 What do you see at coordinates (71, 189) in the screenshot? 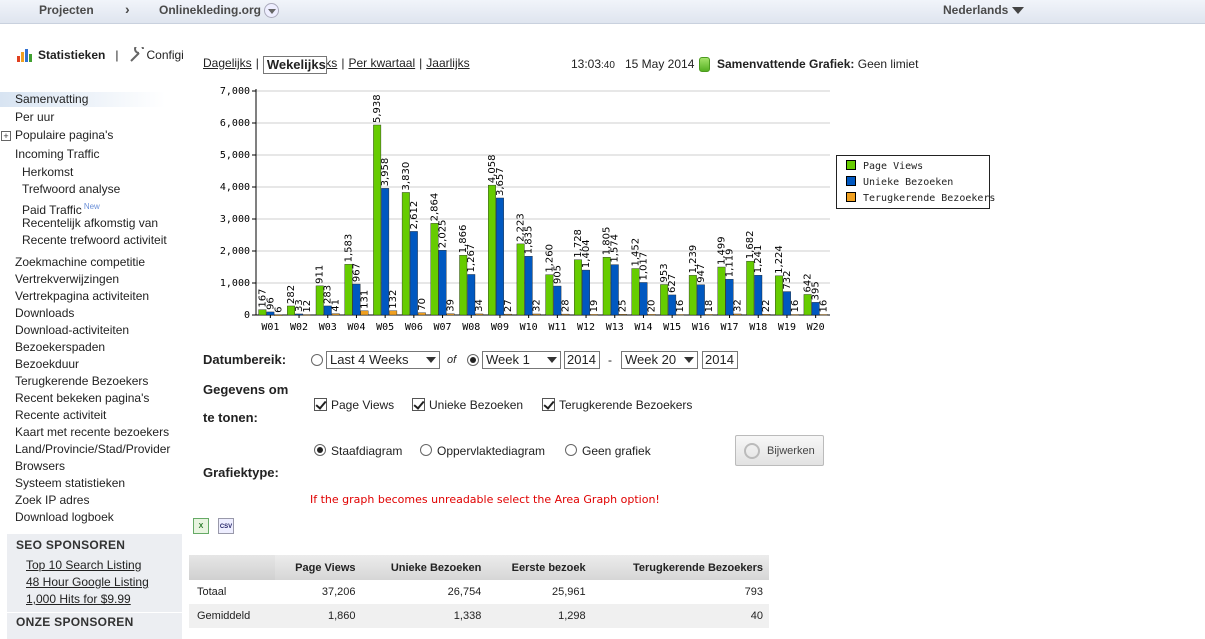
I see `sidebar-item: Trefwoord analyse` at bounding box center [71, 189].